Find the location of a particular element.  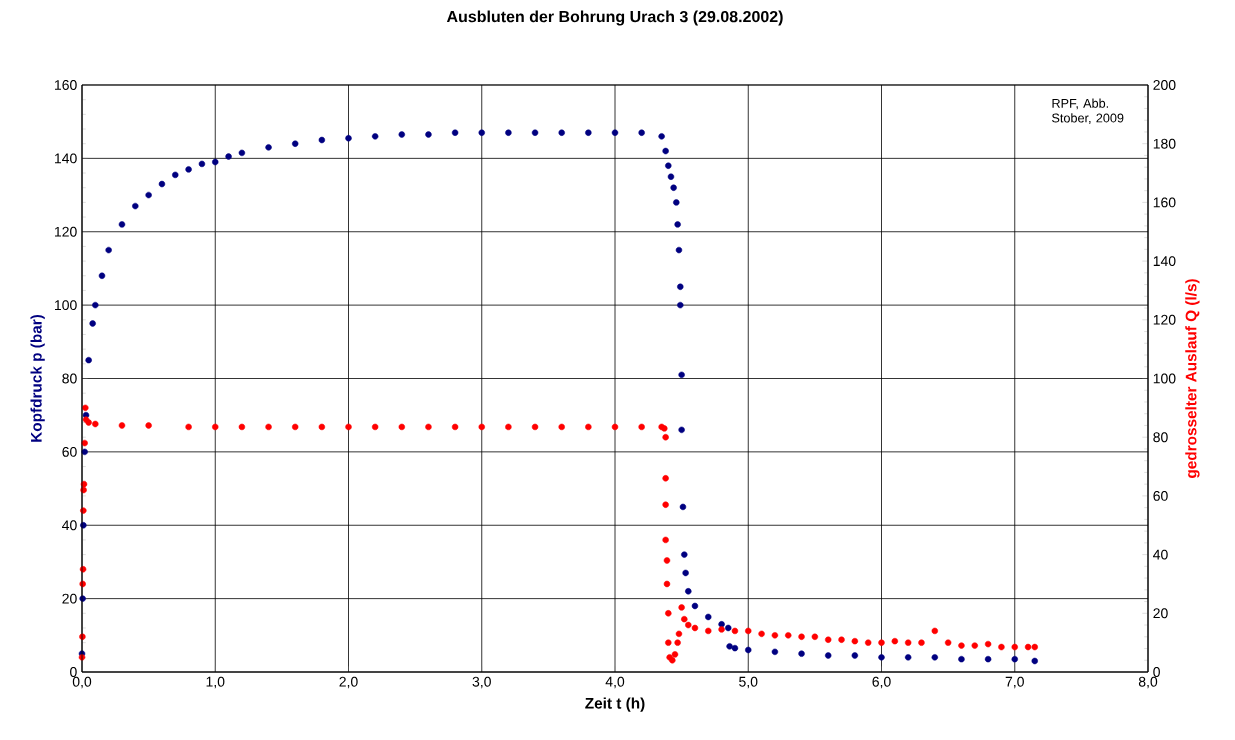

y-tick-label: 60 is located at coordinates (69, 451).